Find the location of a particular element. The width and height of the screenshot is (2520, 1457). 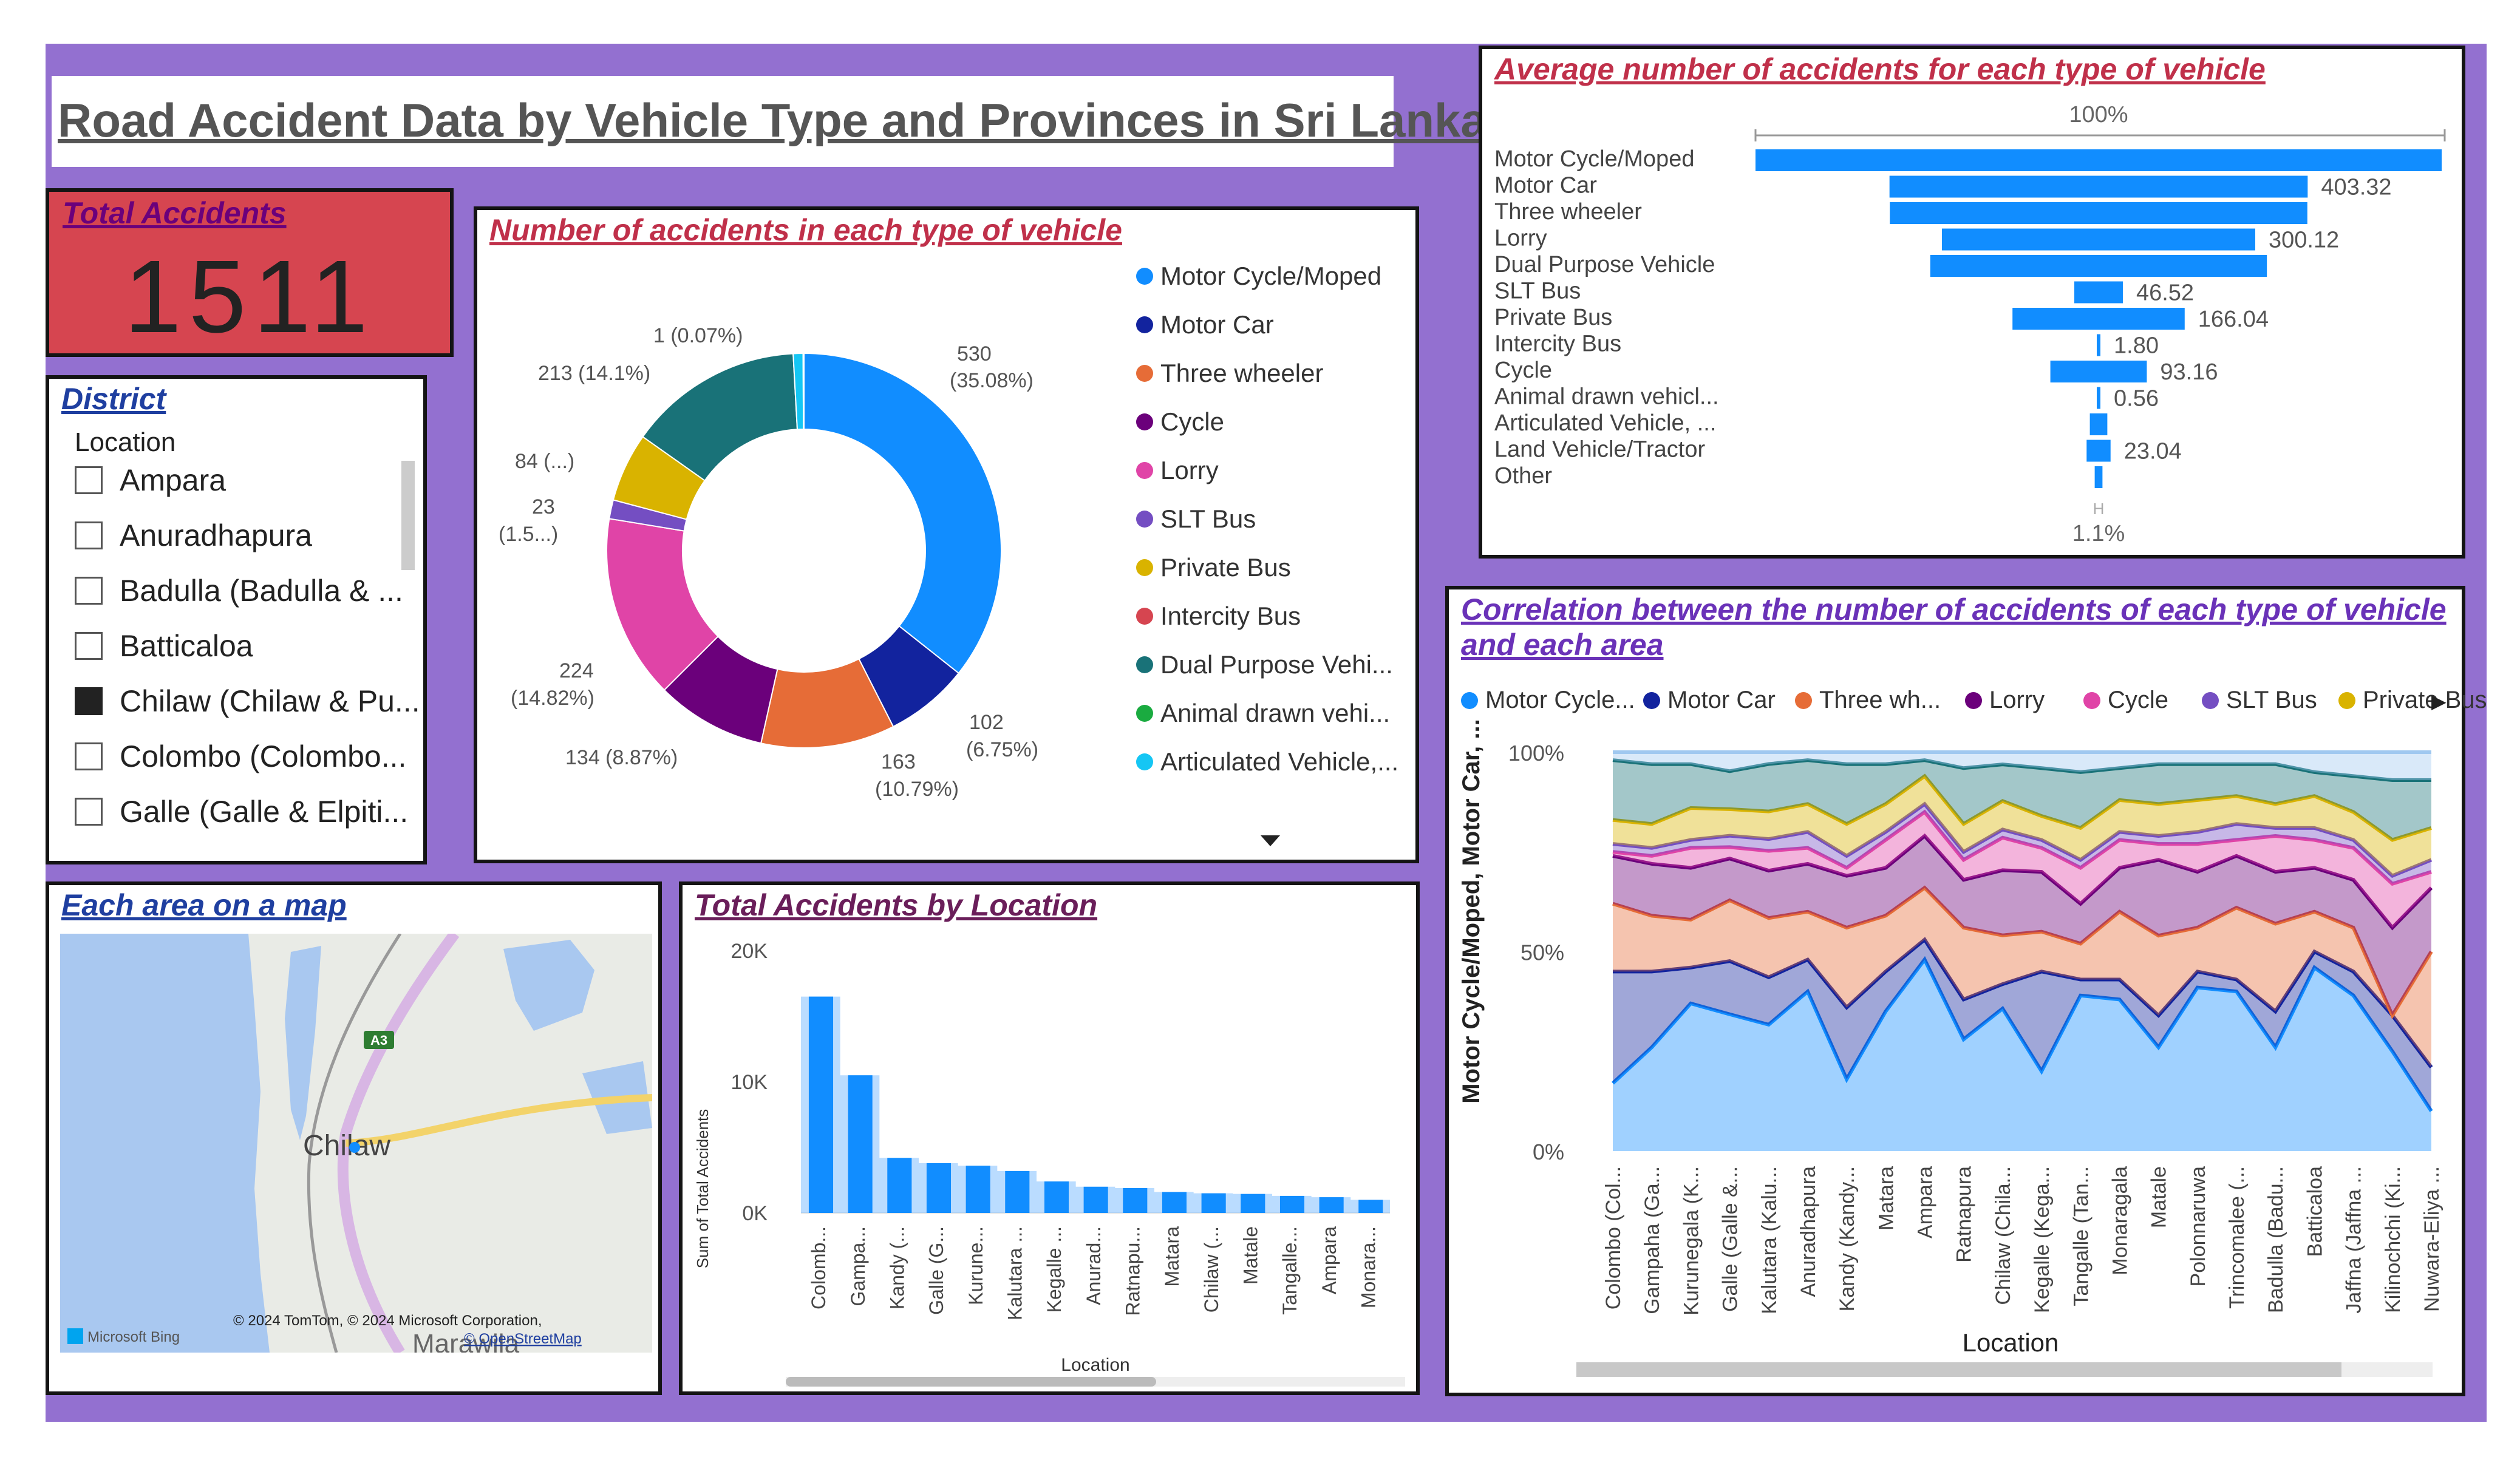

area-layer-private-bus is located at coordinates (2022, 826).